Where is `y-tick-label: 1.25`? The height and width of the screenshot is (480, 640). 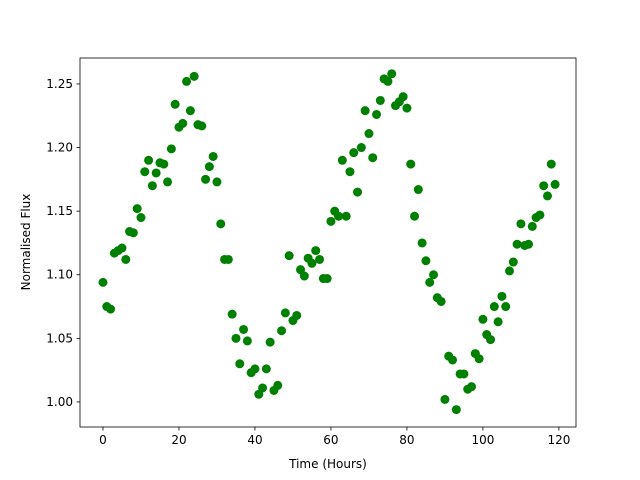 y-tick-label: 1.25 is located at coordinates (59, 84).